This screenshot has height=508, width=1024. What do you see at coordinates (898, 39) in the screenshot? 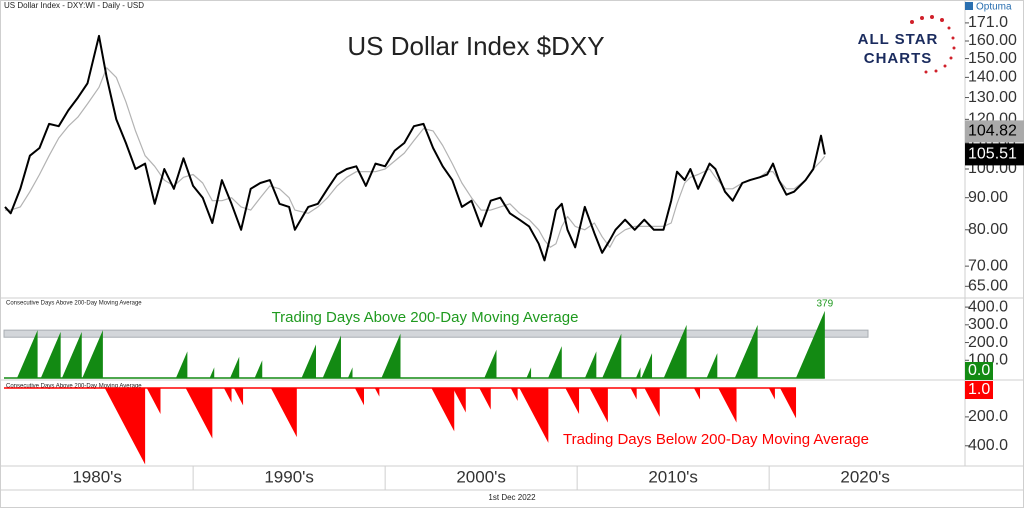
I see `logo-text: ALL STAR` at bounding box center [898, 39].